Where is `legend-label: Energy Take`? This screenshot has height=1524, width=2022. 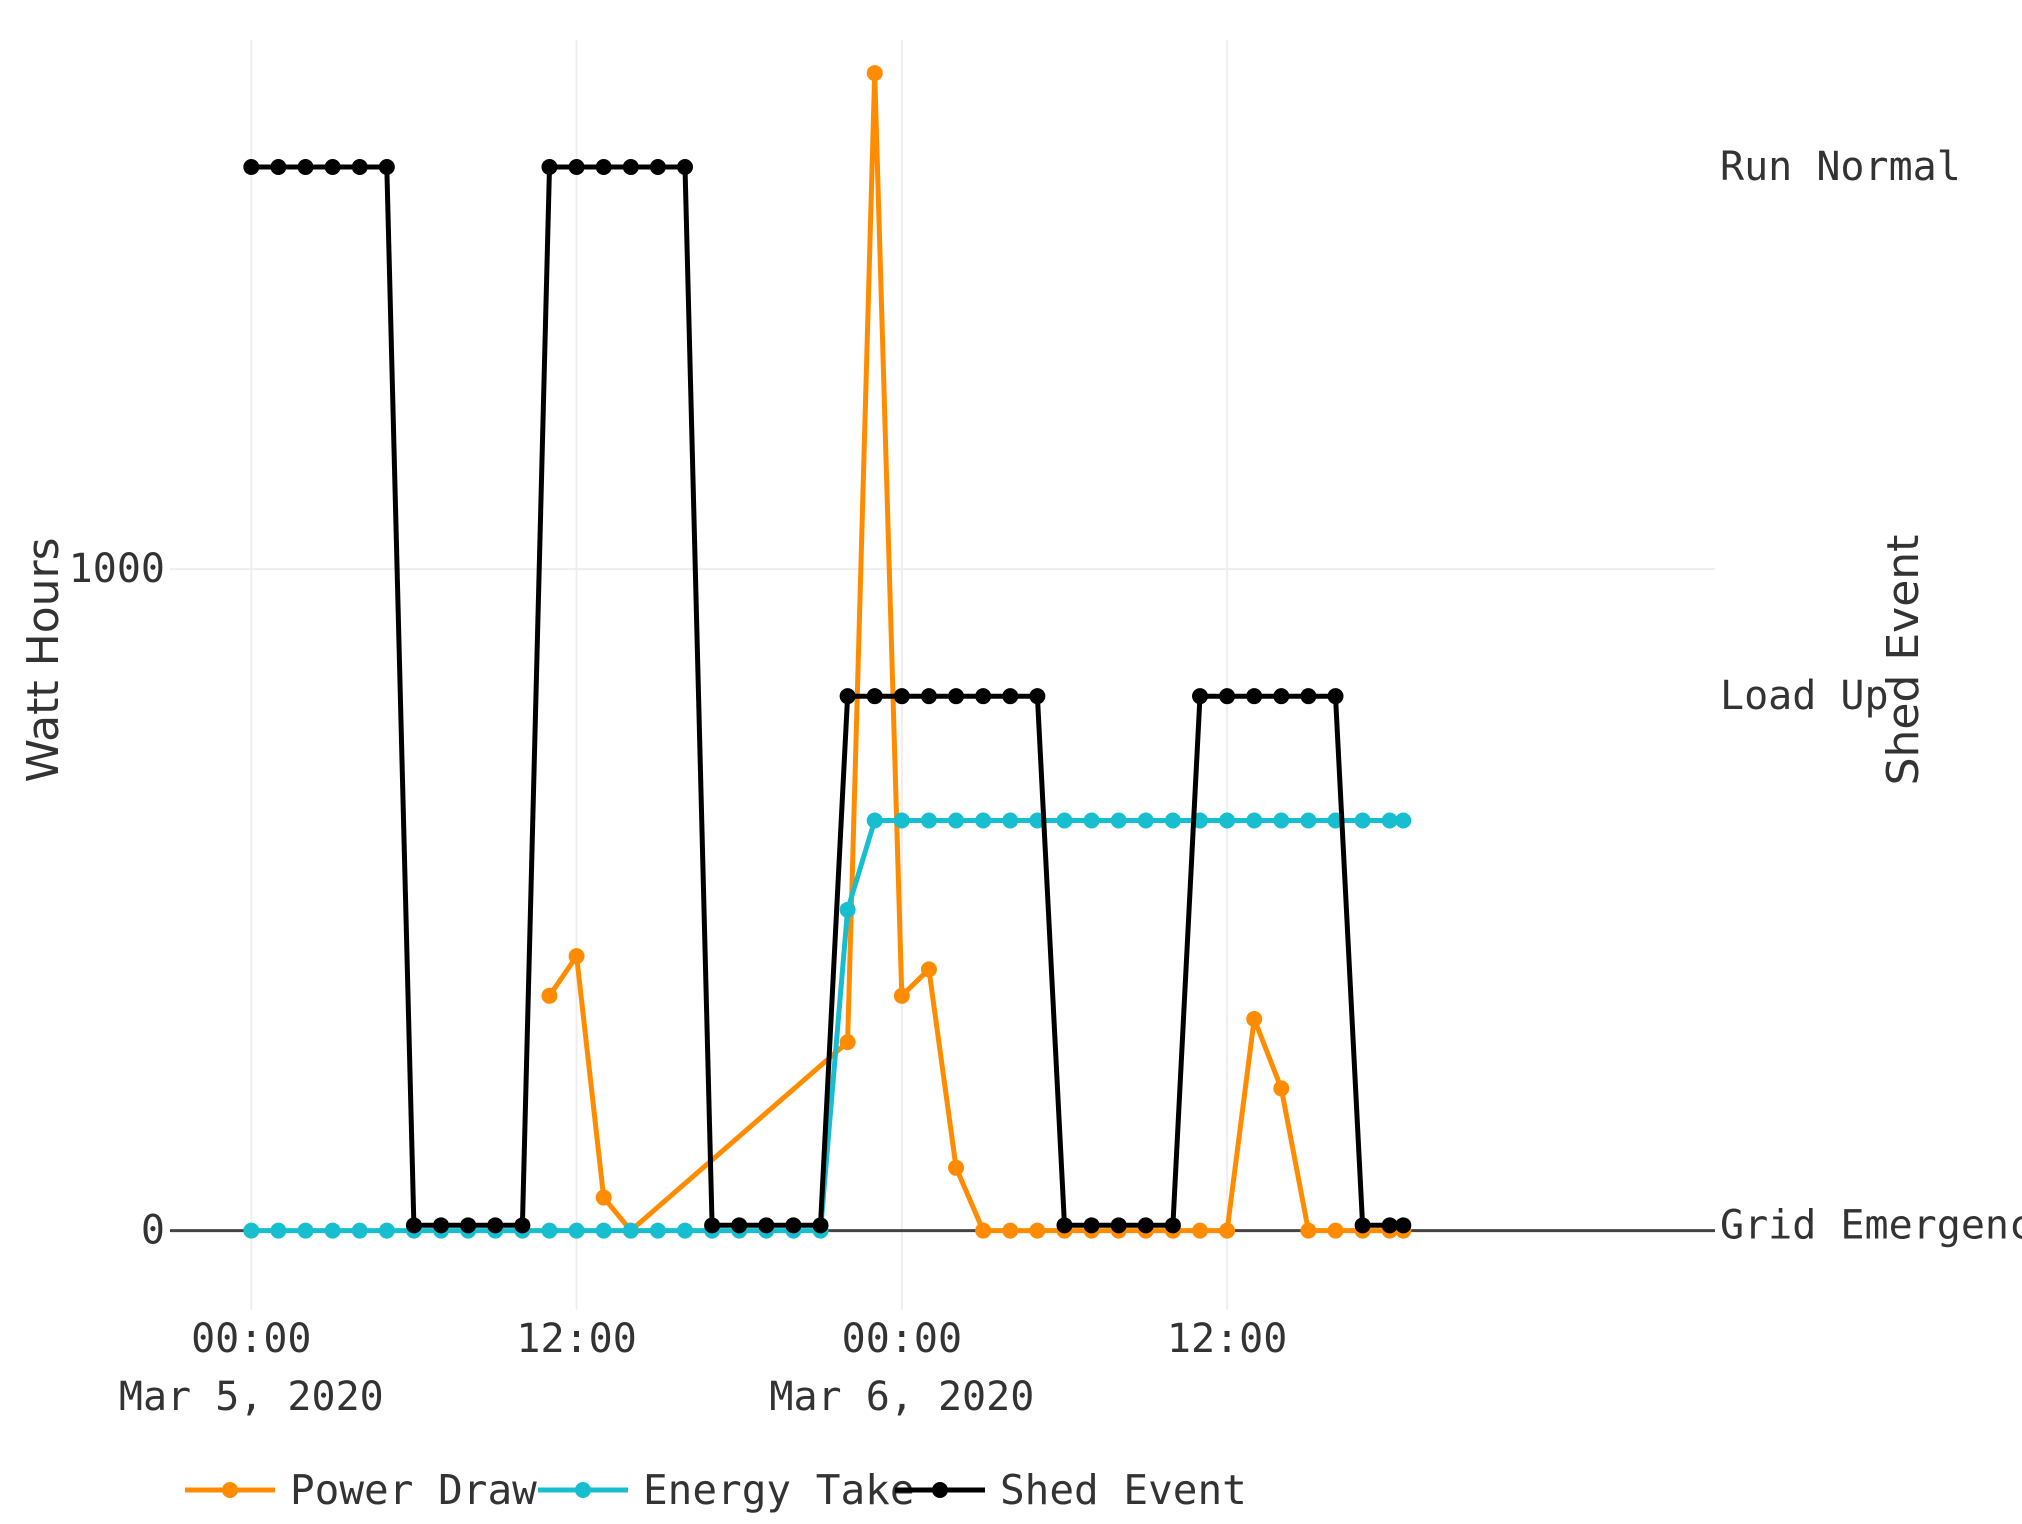 legend-label: Energy Take is located at coordinates (779, 1490).